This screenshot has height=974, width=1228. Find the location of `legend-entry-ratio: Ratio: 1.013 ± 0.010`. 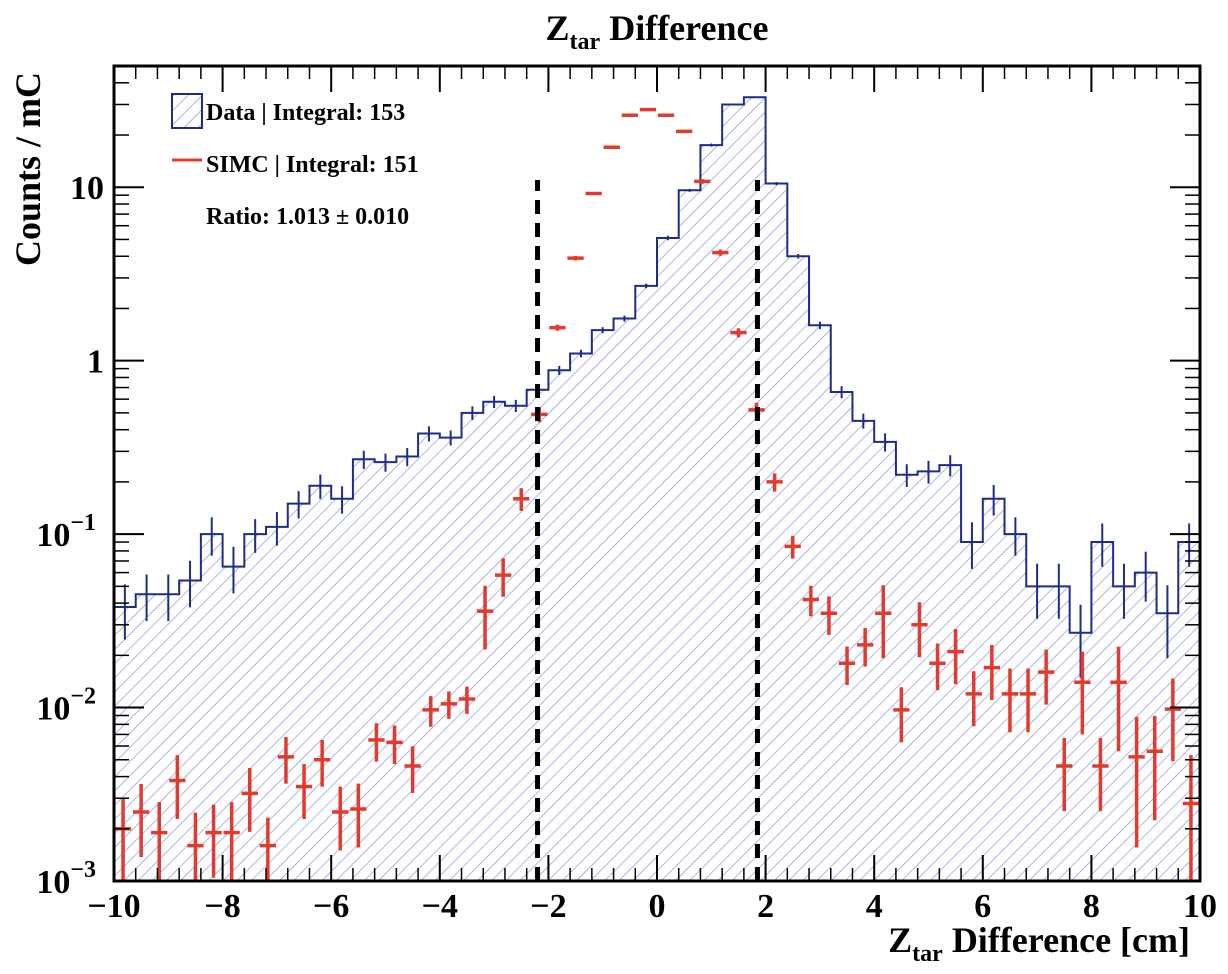

legend-entry-ratio: Ratio: 1.013 ± 0.010 is located at coordinates (307, 217).